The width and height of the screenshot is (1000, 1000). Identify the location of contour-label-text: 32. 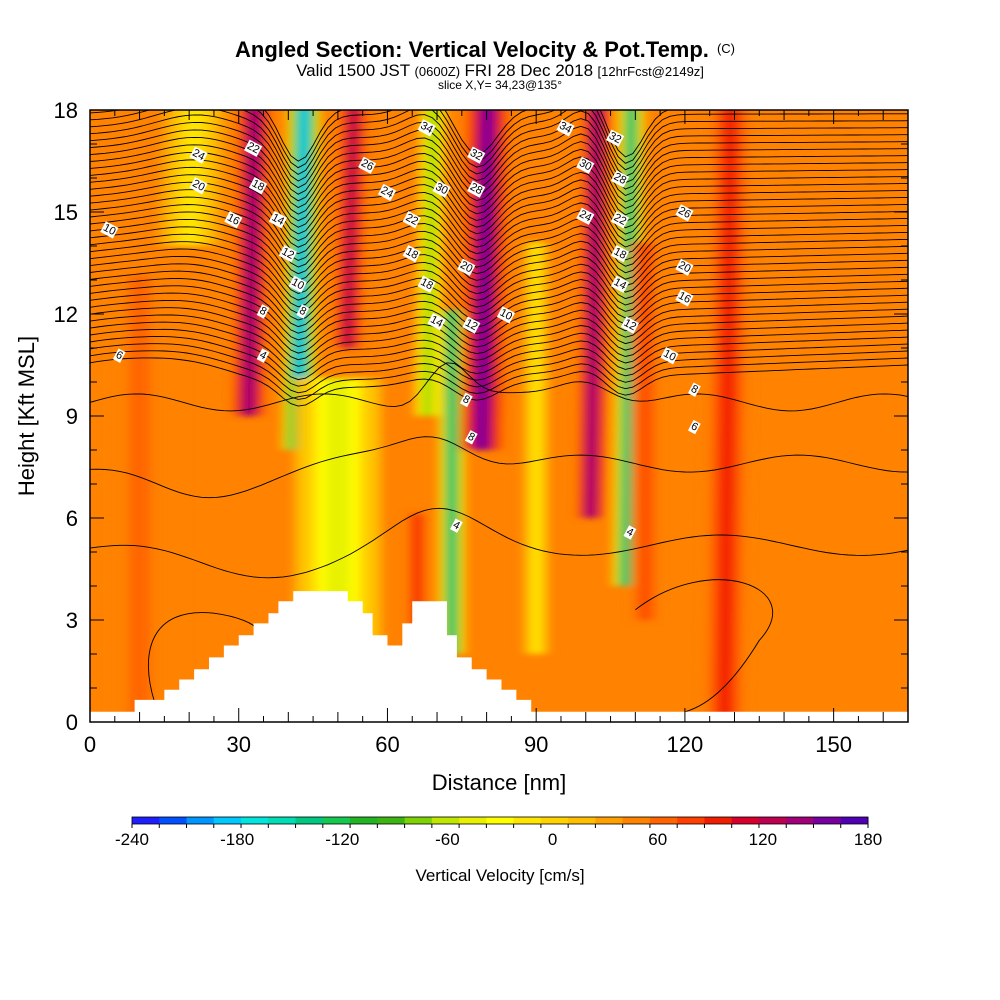
(615, 138).